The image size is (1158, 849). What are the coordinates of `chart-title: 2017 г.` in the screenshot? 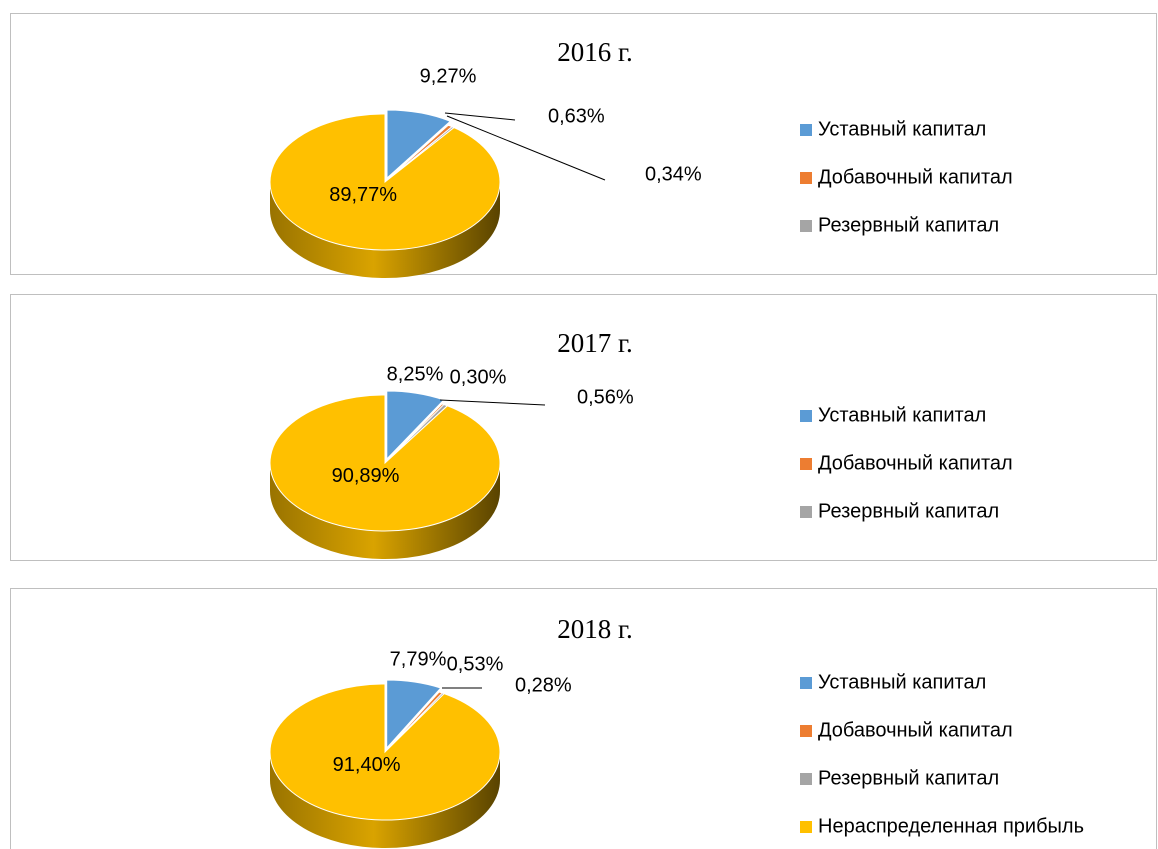 It's located at (595, 343).